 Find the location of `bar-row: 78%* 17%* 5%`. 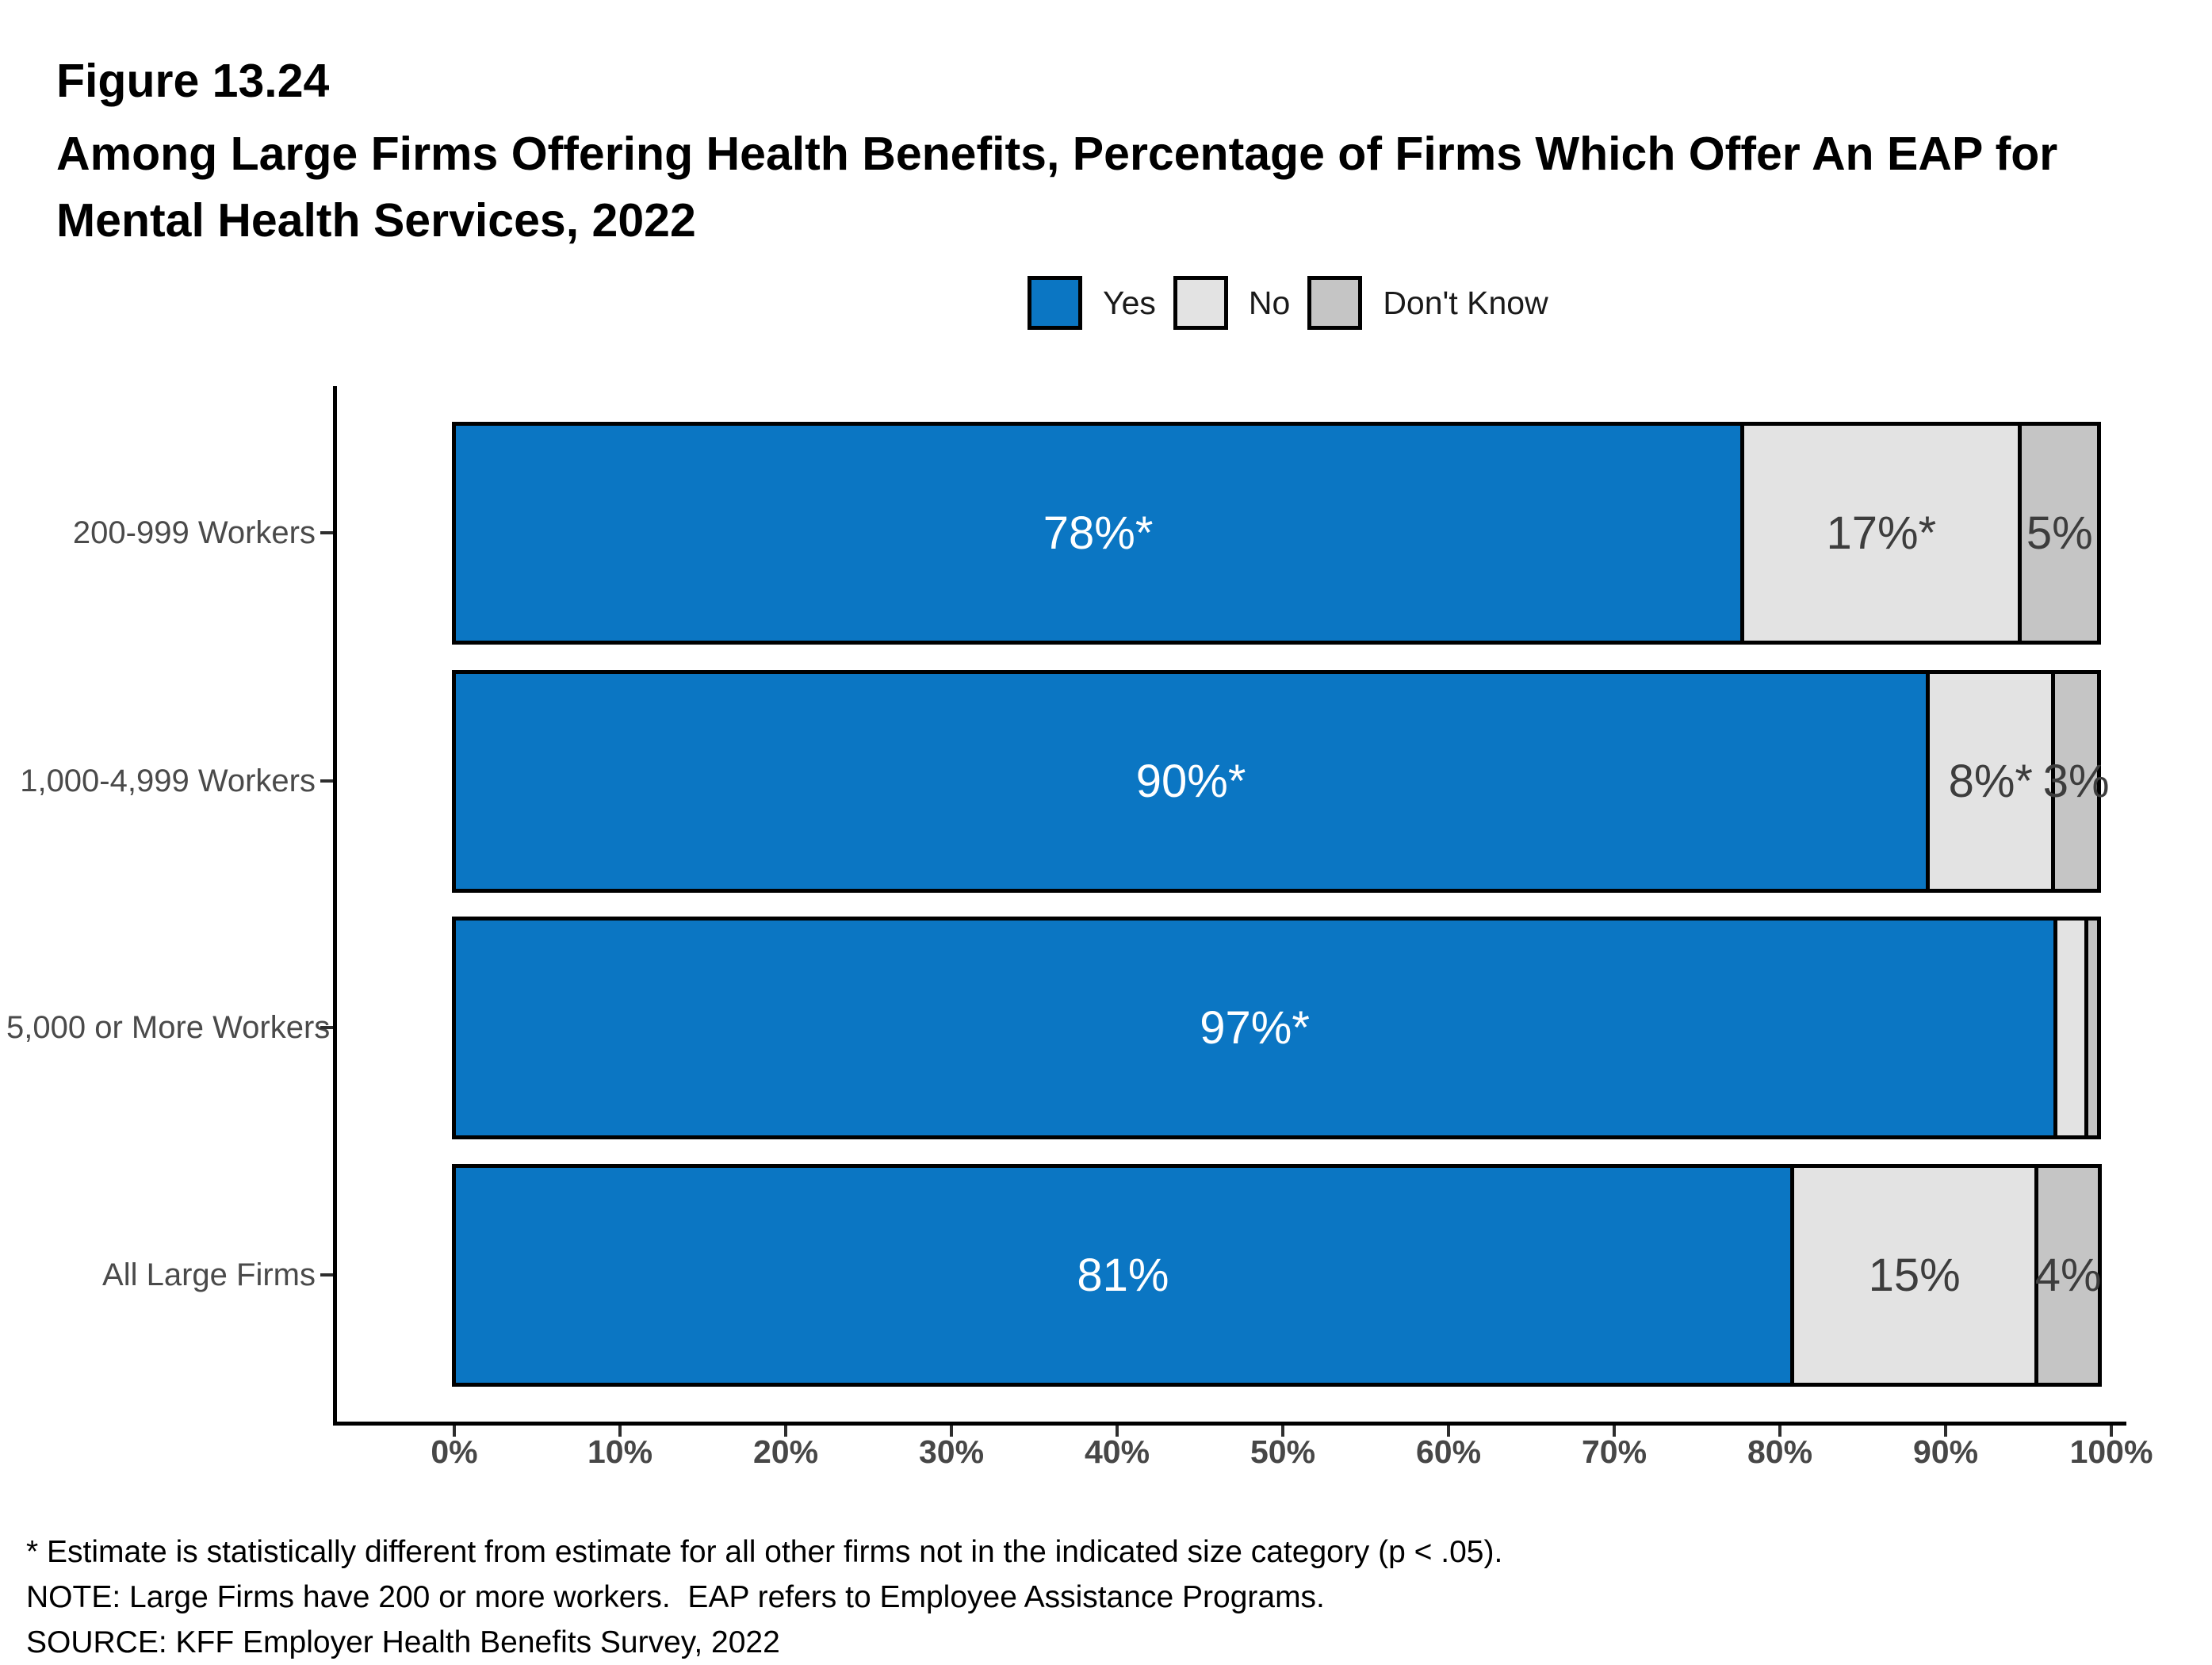

bar-row: 78%* 17%* 5% is located at coordinates (1276, 533).